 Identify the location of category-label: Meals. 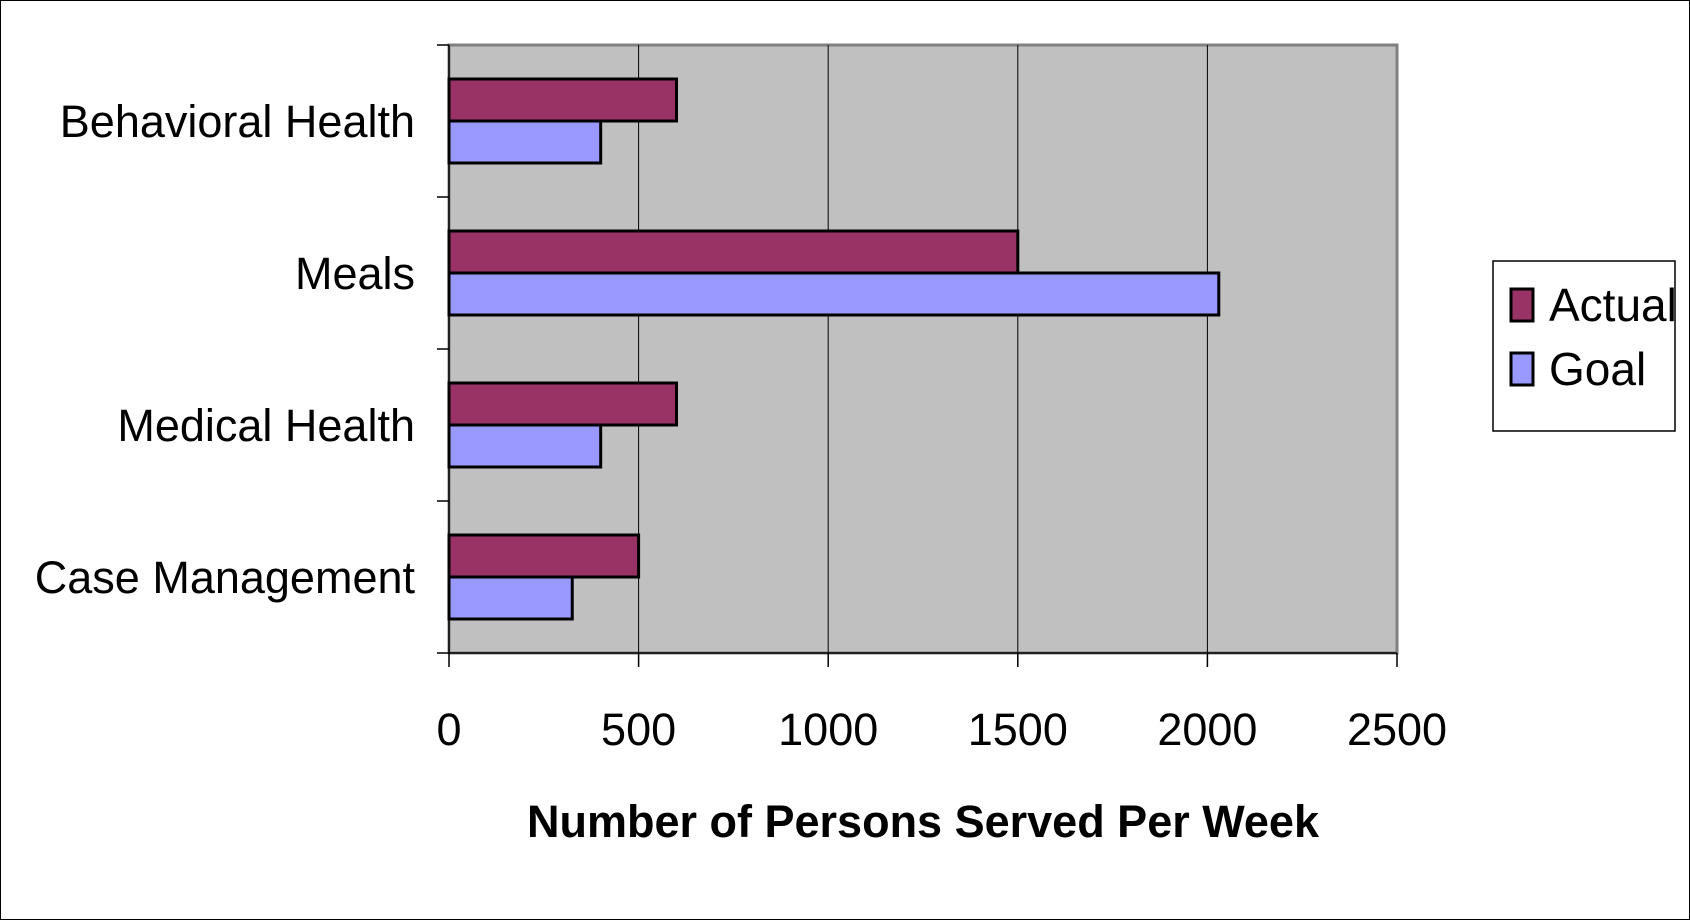
(355, 273).